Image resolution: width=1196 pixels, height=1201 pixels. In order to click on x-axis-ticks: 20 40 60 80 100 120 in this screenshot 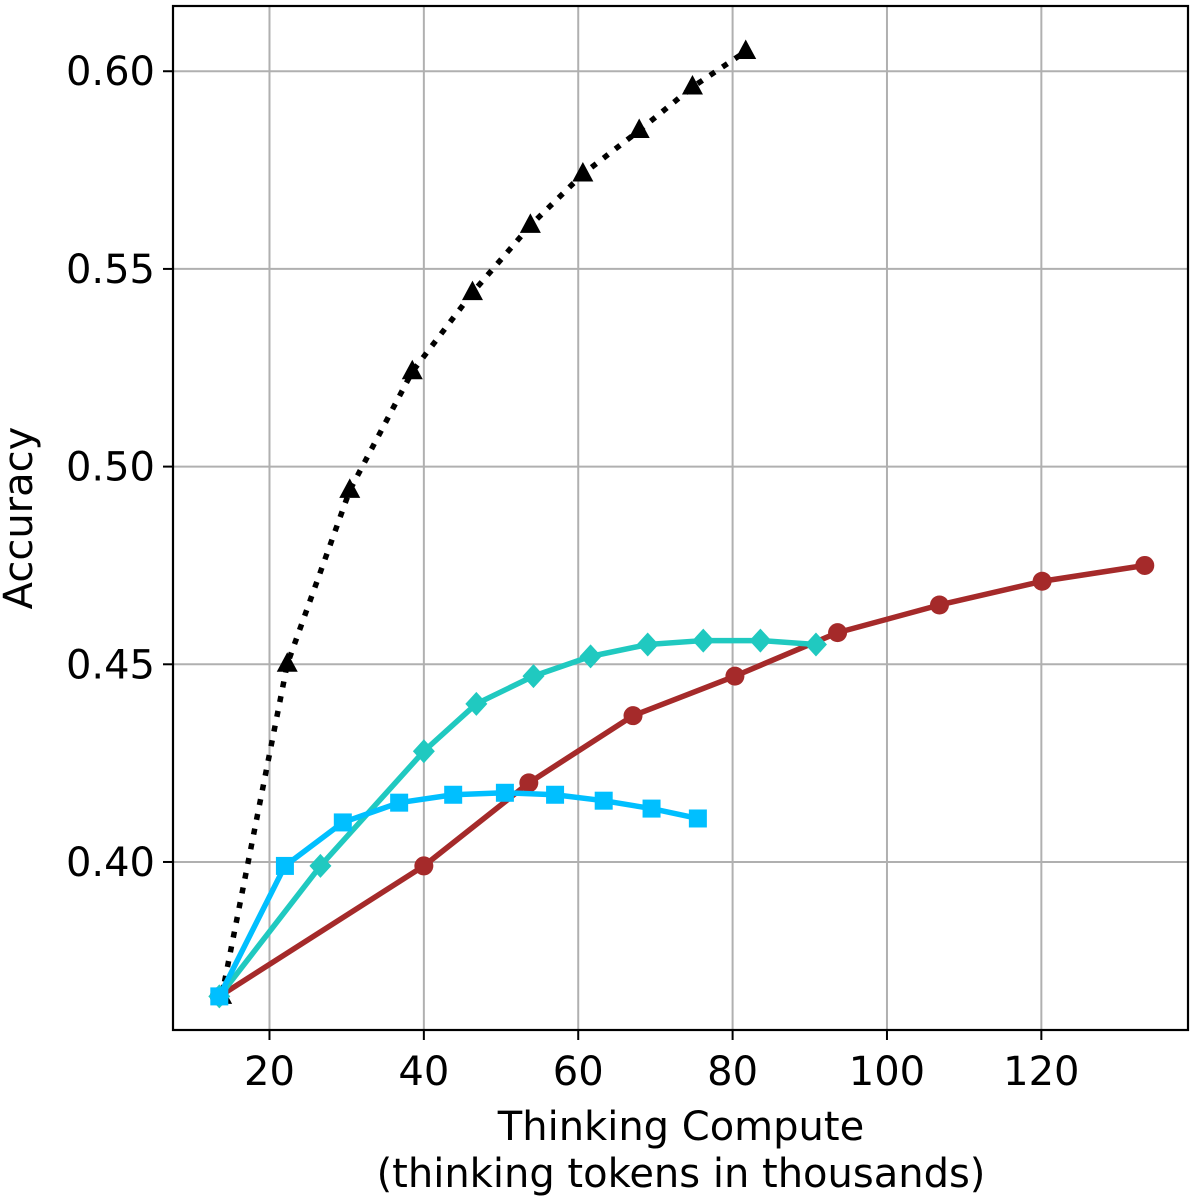, I will do `click(662, 1062)`.